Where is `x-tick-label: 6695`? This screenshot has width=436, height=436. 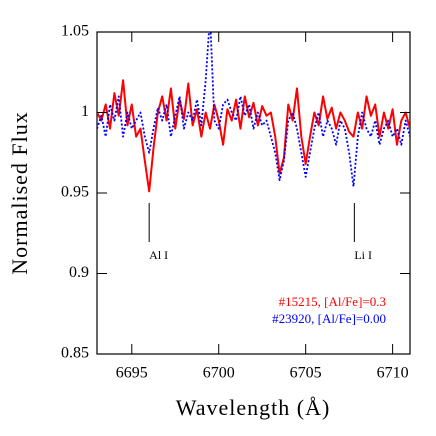
x-tick-label: 6695 is located at coordinates (132, 373).